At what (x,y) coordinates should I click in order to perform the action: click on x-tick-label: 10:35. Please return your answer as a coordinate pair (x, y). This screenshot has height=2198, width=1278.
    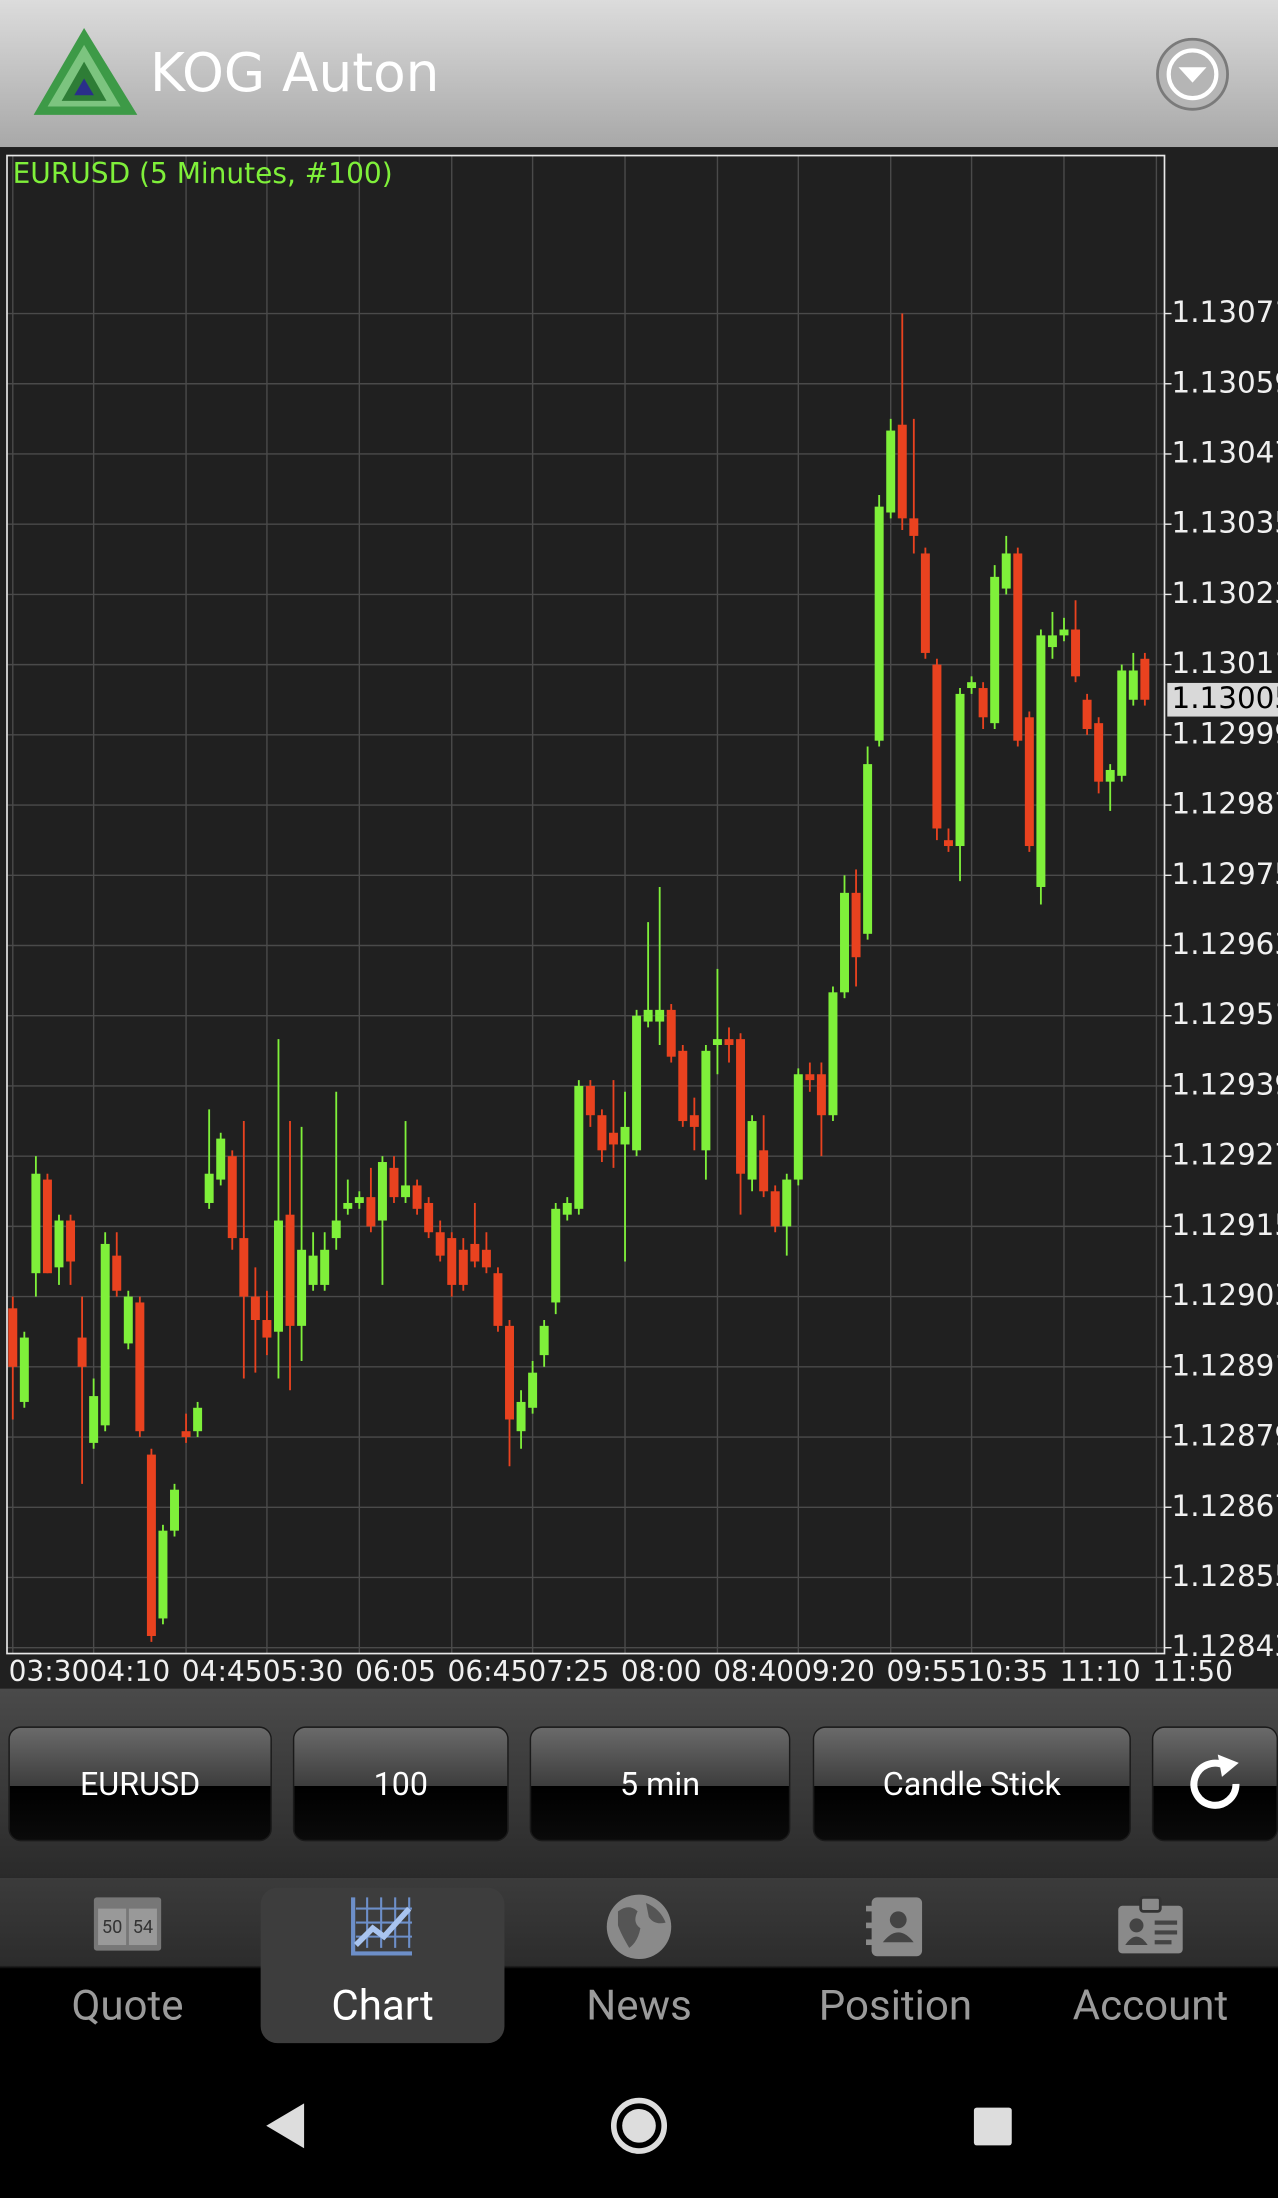
    Looking at the image, I should click on (1007, 1671).